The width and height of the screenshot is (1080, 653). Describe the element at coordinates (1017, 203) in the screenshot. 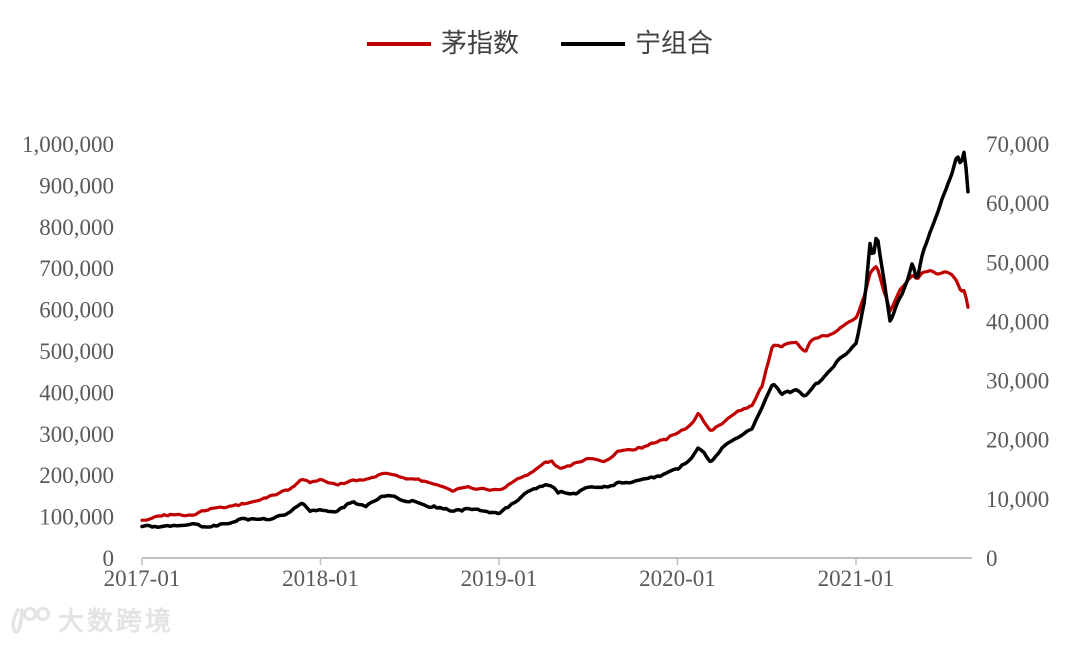

I see `y-axis-right-tick-label: 60,000` at that location.